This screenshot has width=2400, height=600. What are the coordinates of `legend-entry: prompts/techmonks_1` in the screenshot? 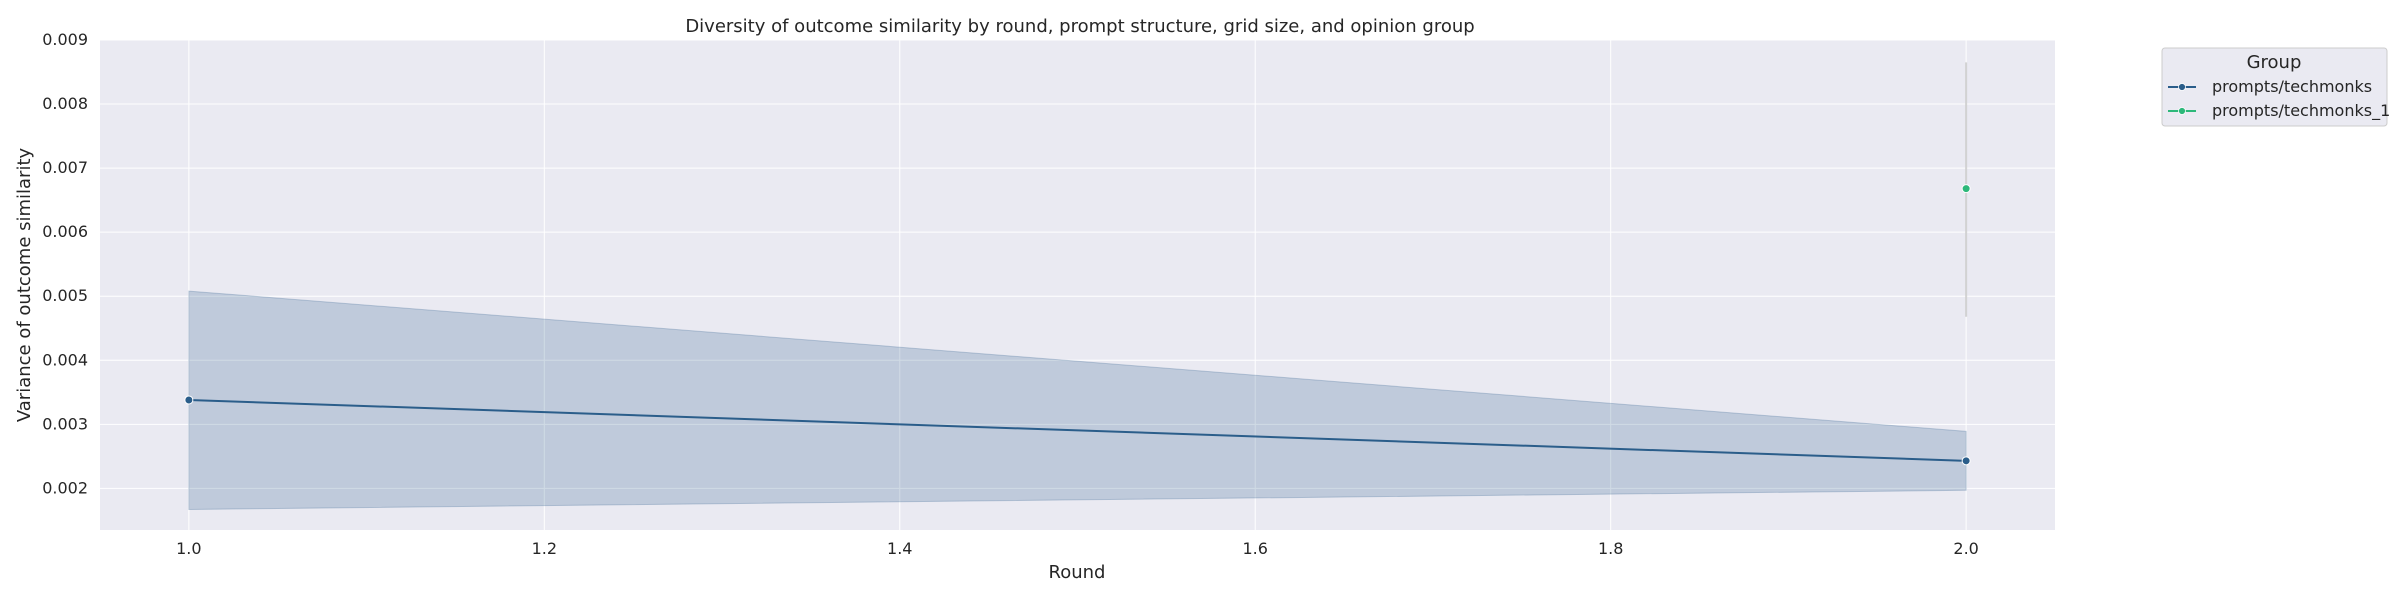 It's located at (2279, 111).